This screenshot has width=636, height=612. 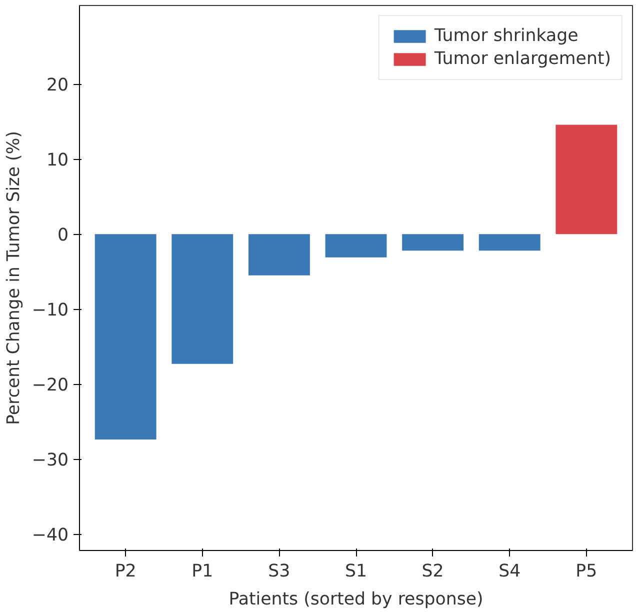 What do you see at coordinates (522, 59) in the screenshot?
I see `legend-label: Tumor enlargement)` at bounding box center [522, 59].